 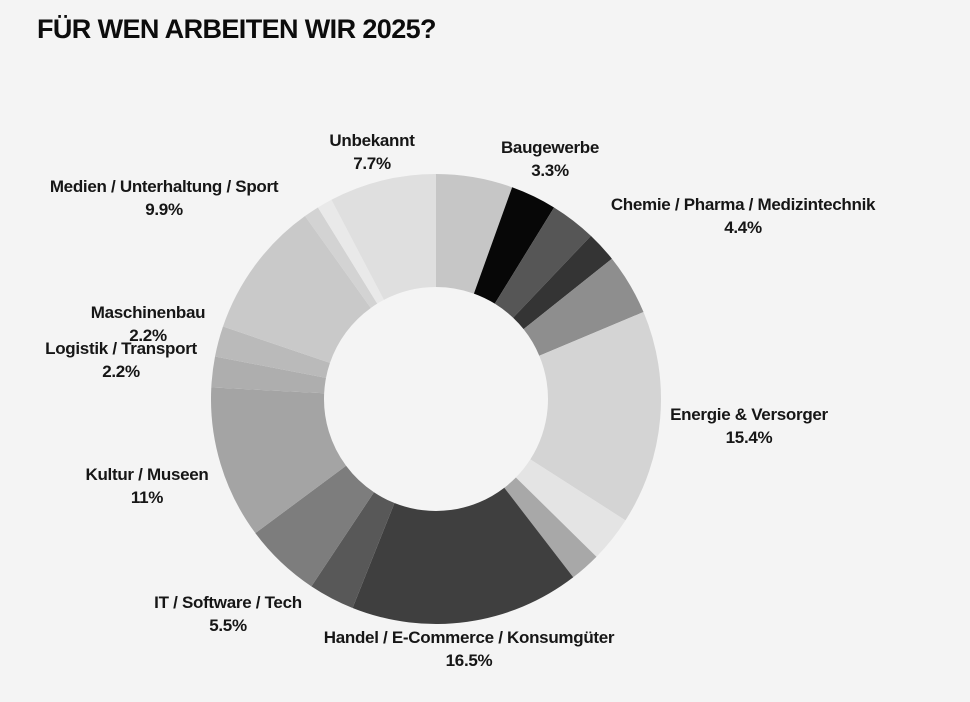 I want to click on donut-segment-kultur-museen, so click(x=278, y=460).